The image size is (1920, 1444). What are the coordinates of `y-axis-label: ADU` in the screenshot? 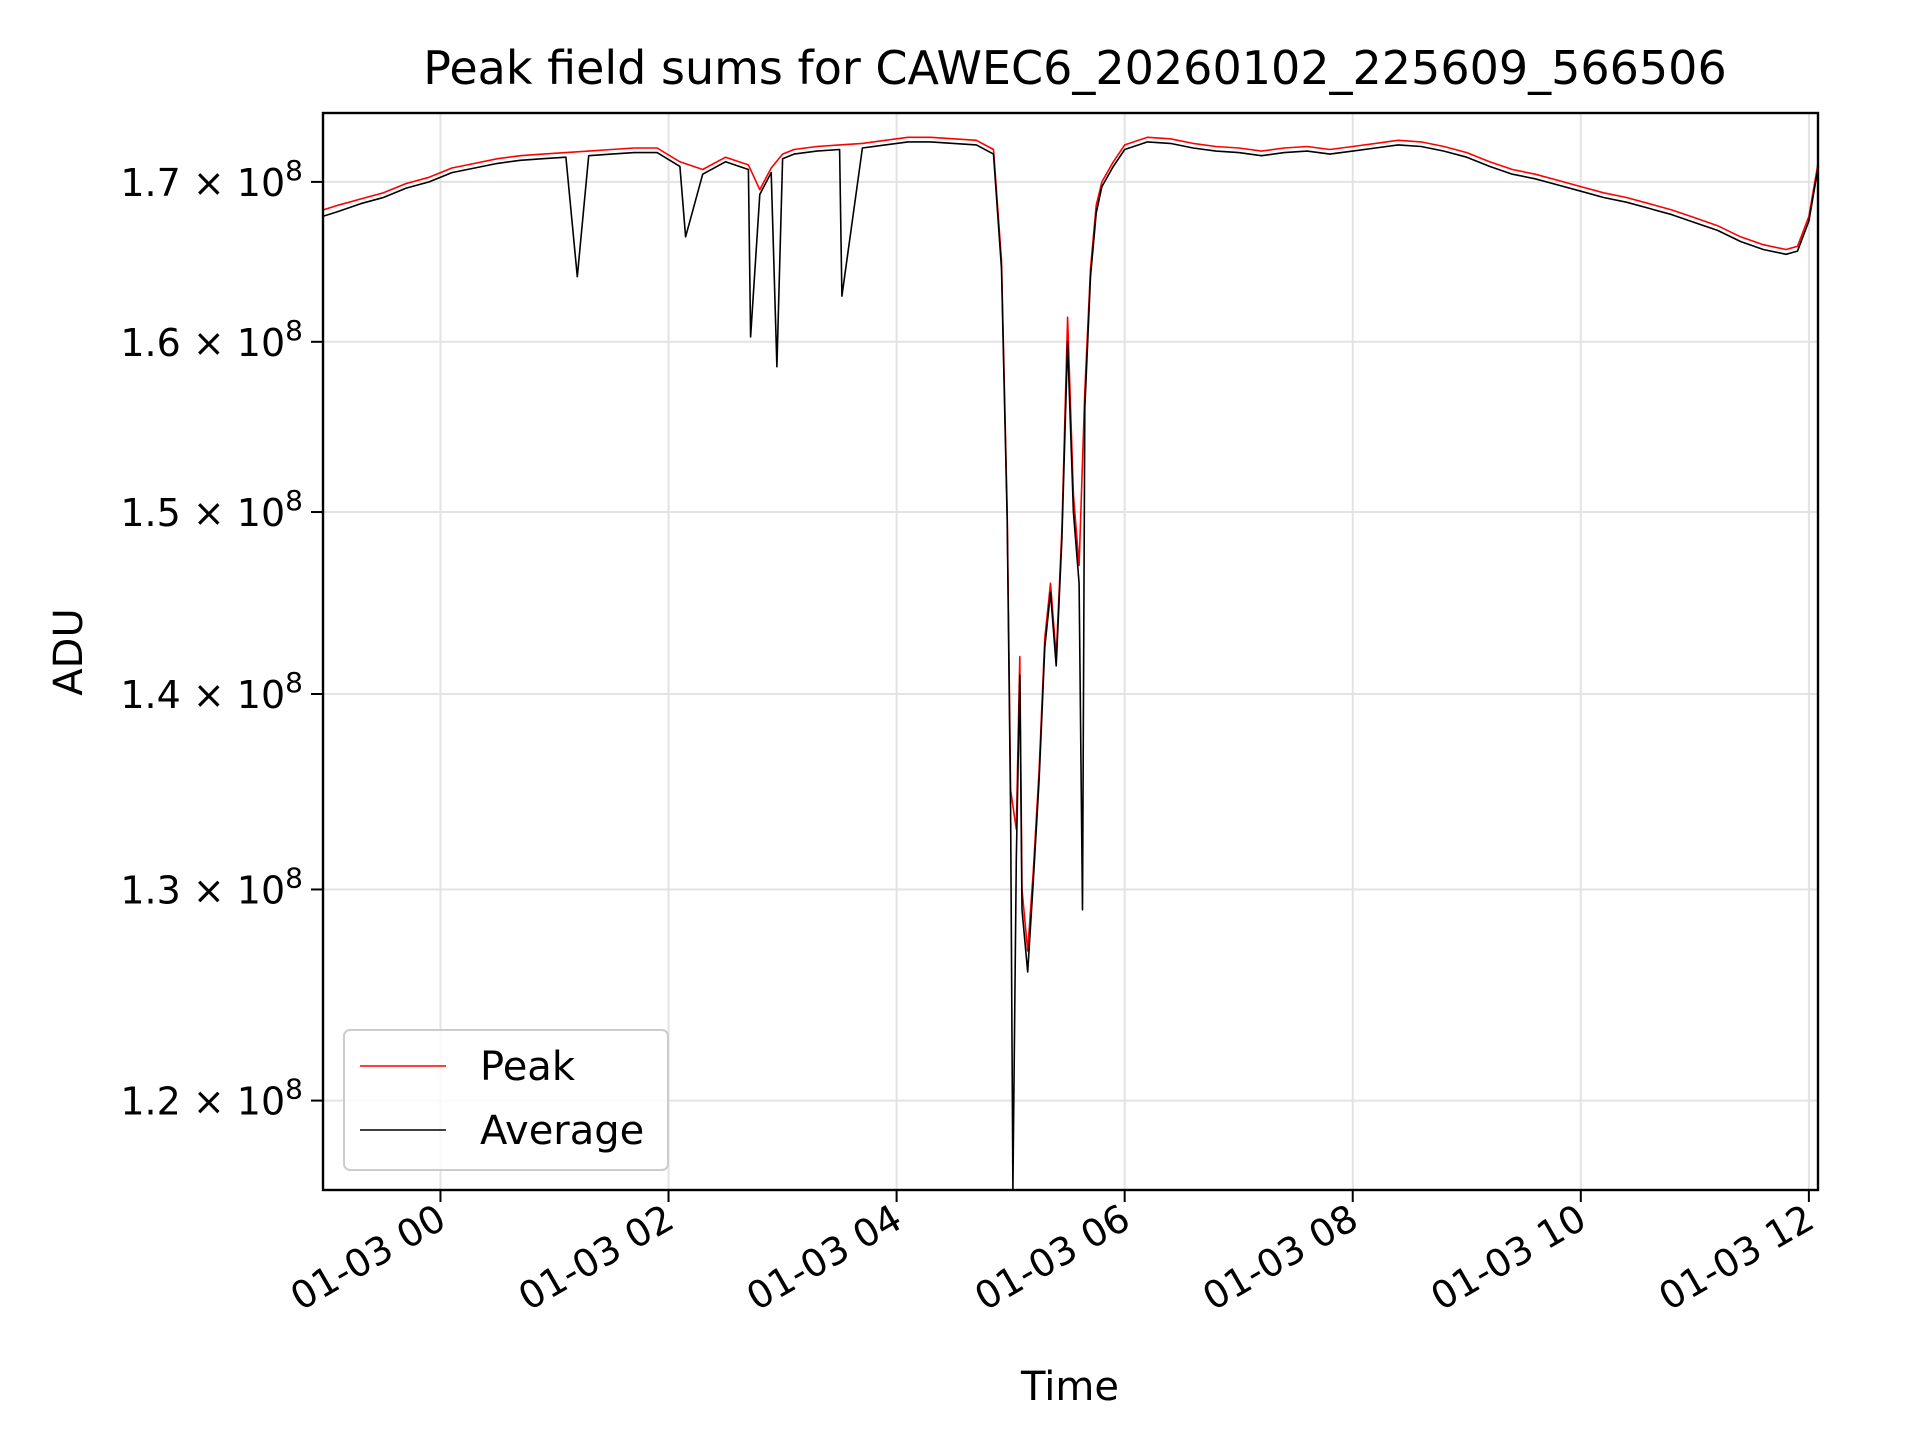 It's located at (69, 651).